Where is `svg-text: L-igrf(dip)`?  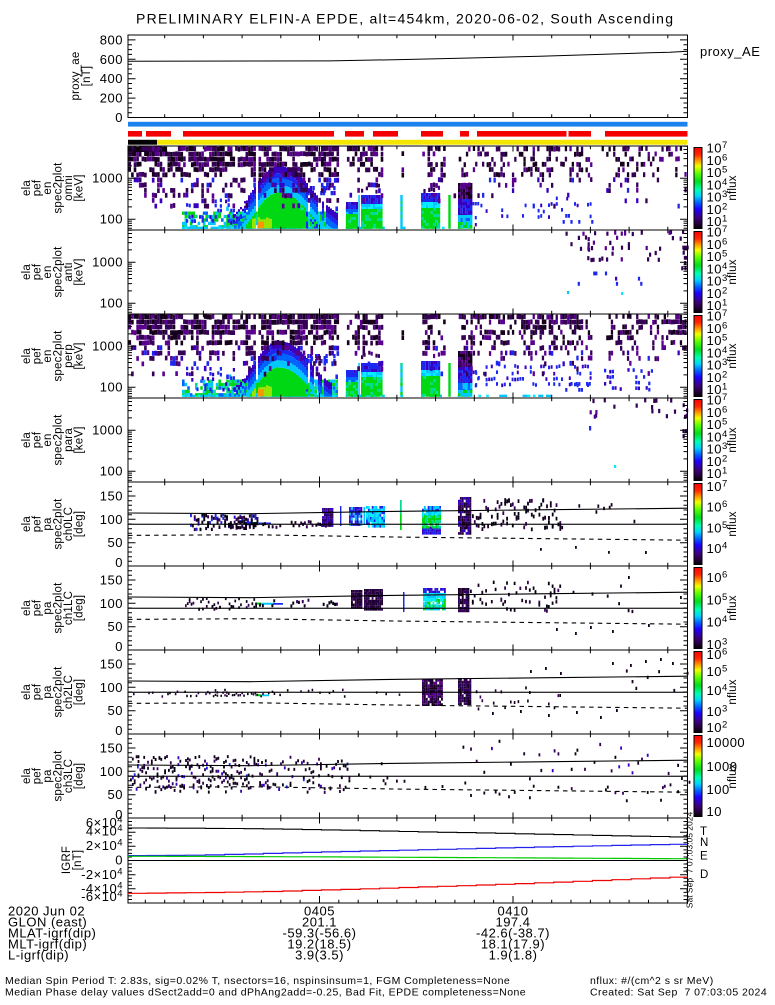
svg-text: L-igrf(dip) is located at coordinates (38, 955).